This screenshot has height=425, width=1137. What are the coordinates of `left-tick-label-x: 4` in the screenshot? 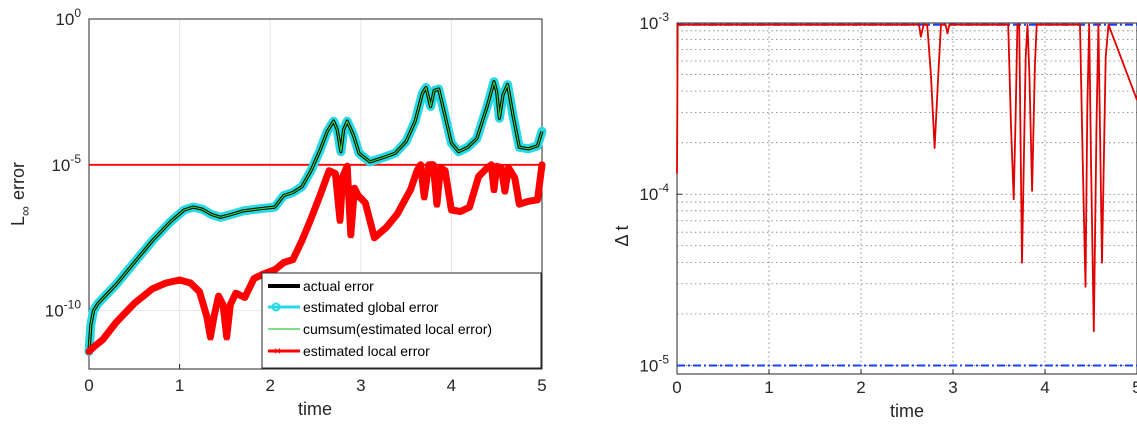 It's located at (451, 385).